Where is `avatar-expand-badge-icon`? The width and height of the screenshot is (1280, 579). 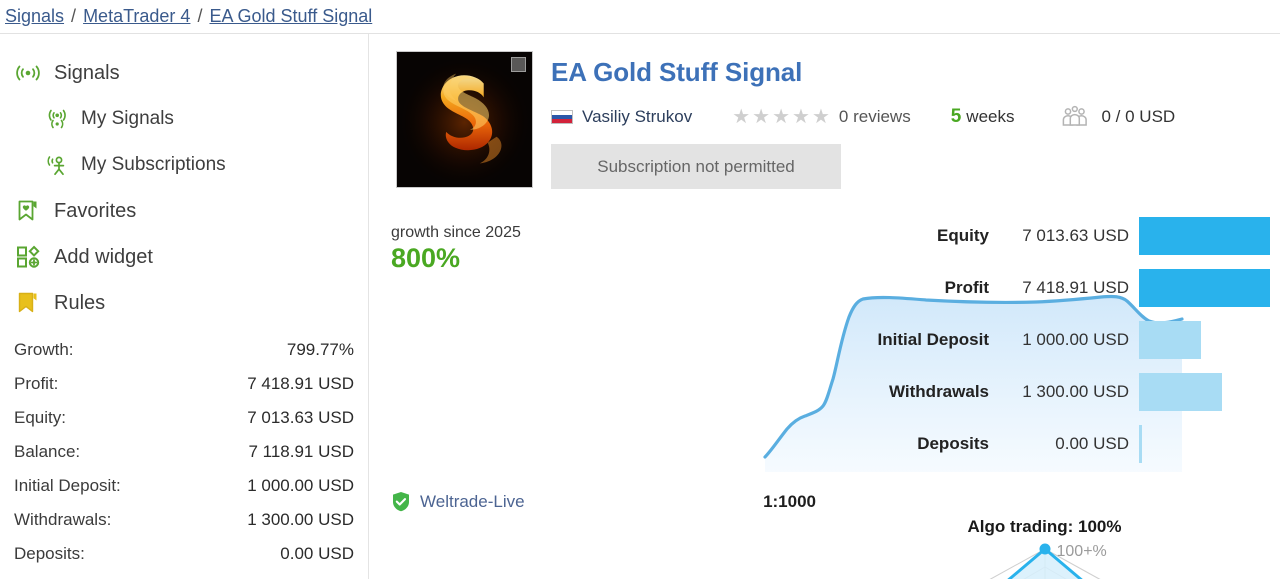
avatar-expand-badge-icon is located at coordinates (518, 64).